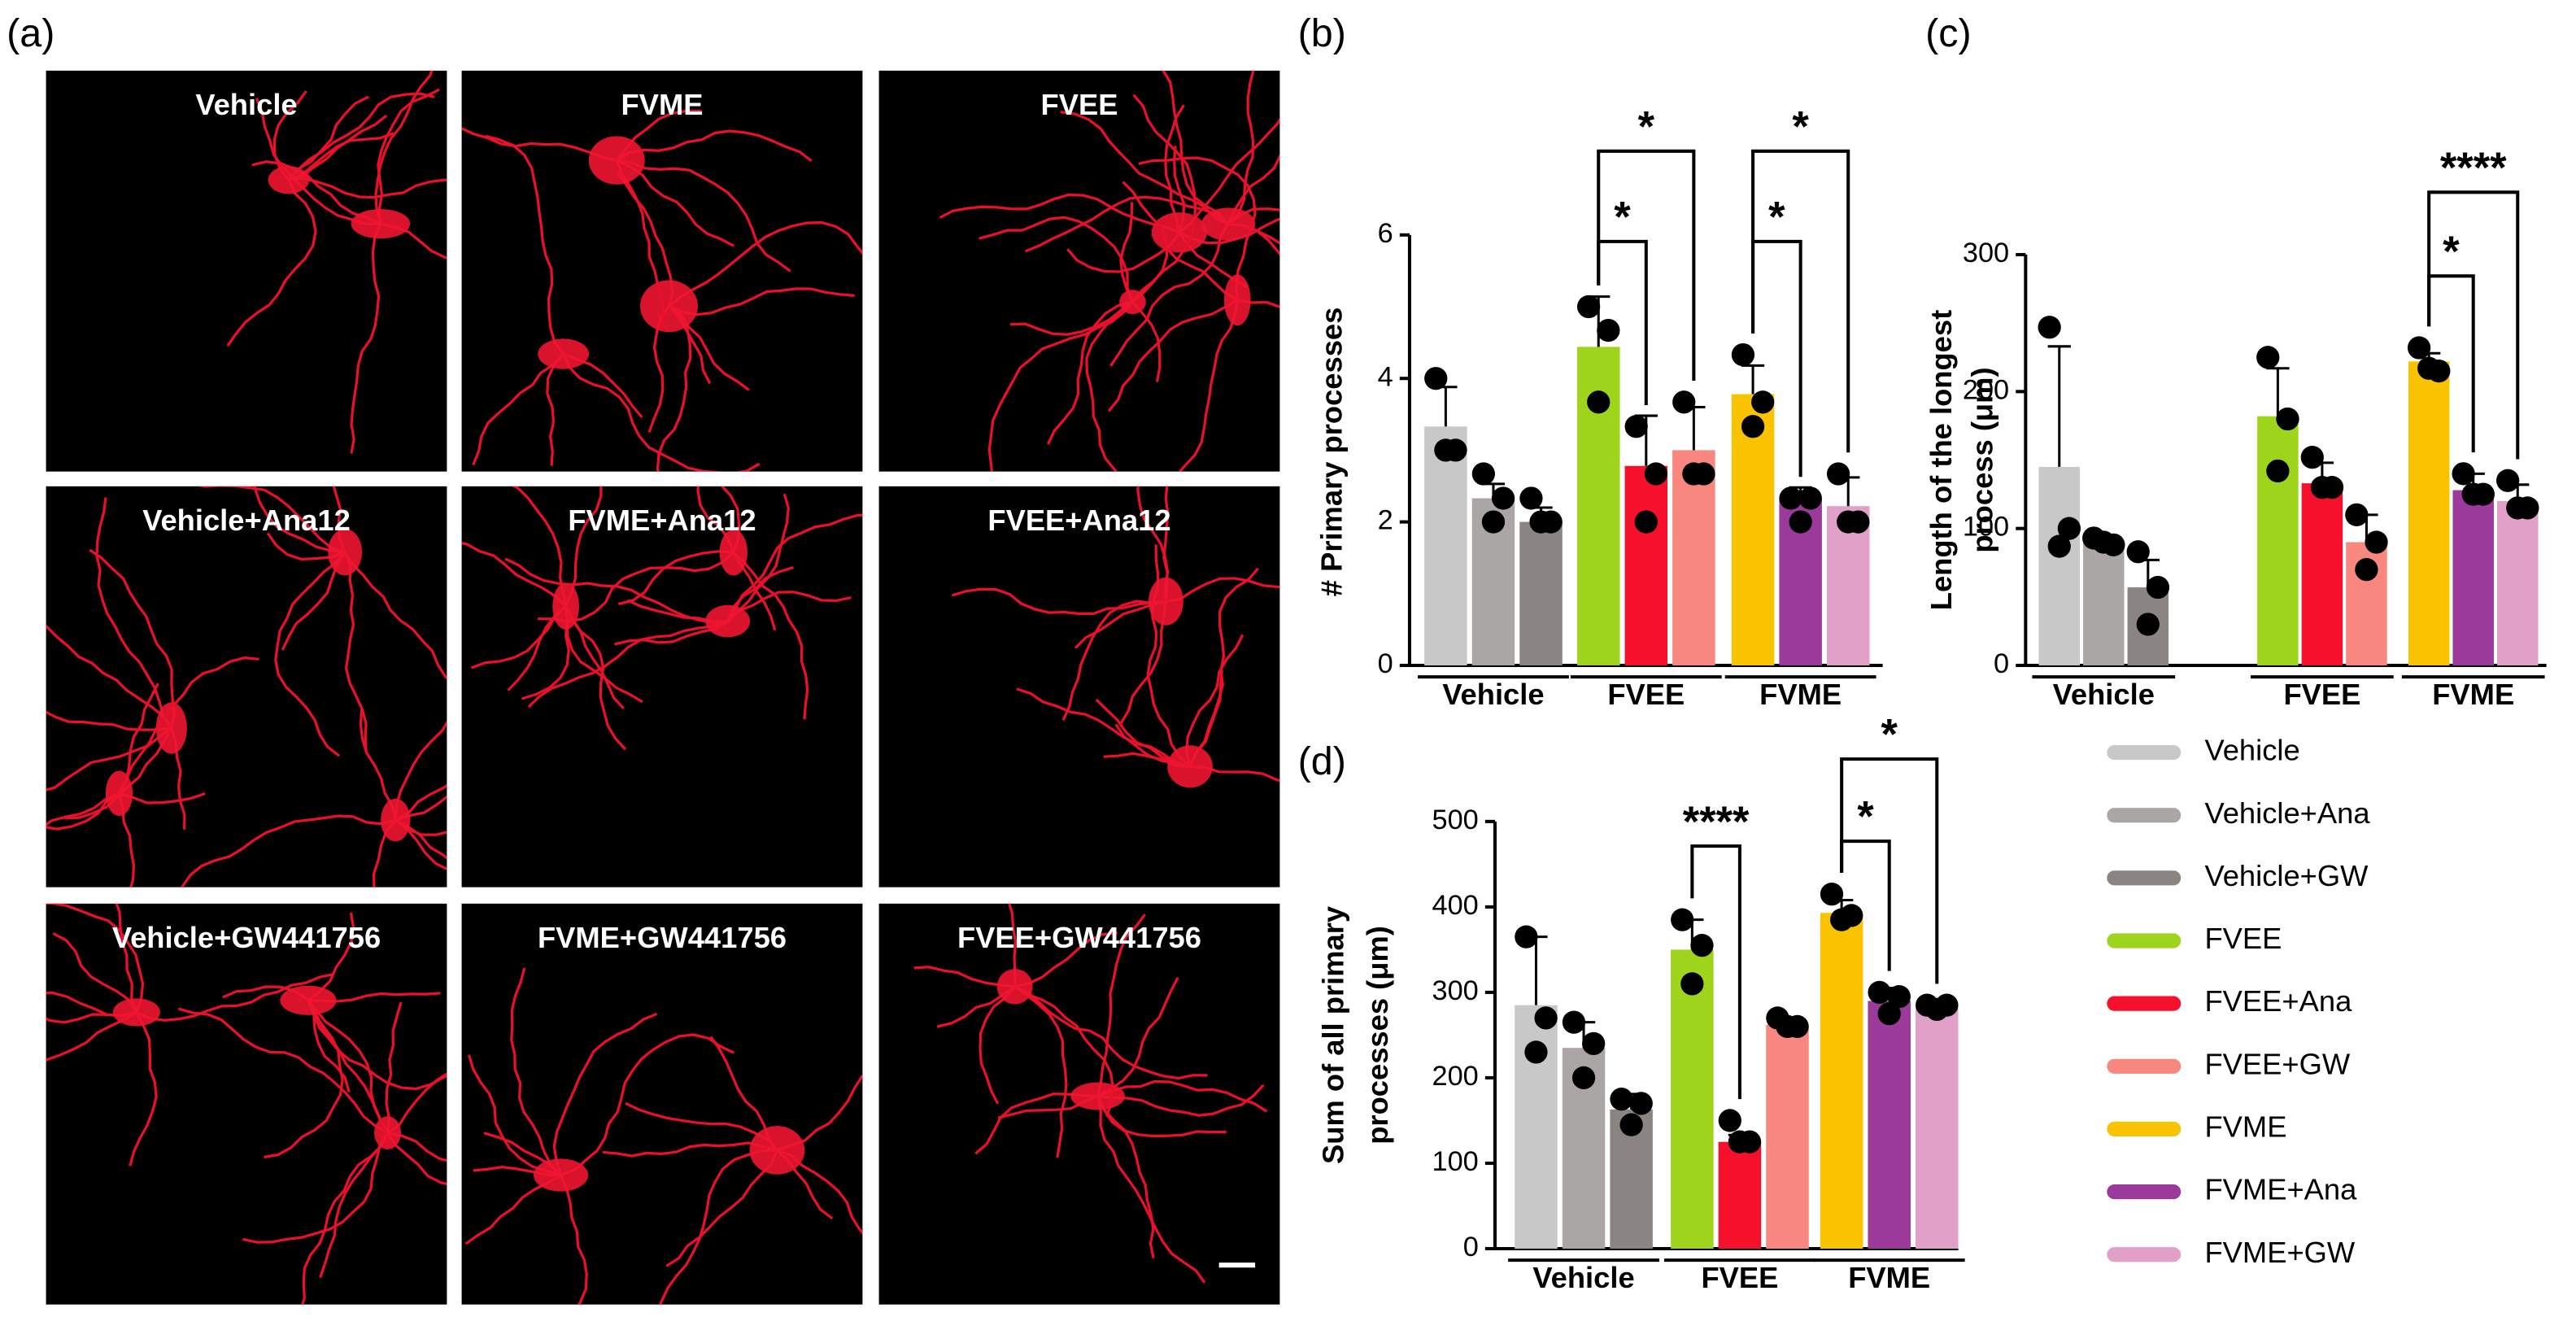  What do you see at coordinates (662, 1104) in the screenshot?
I see `micrograph: FVME+GW441756` at bounding box center [662, 1104].